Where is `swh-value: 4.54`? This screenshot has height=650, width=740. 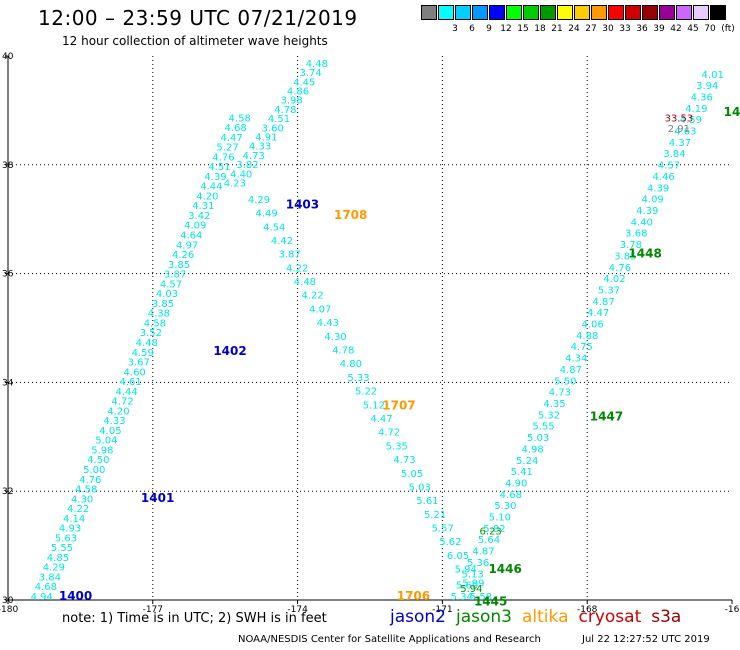 swh-value: 4.54 is located at coordinates (274, 227).